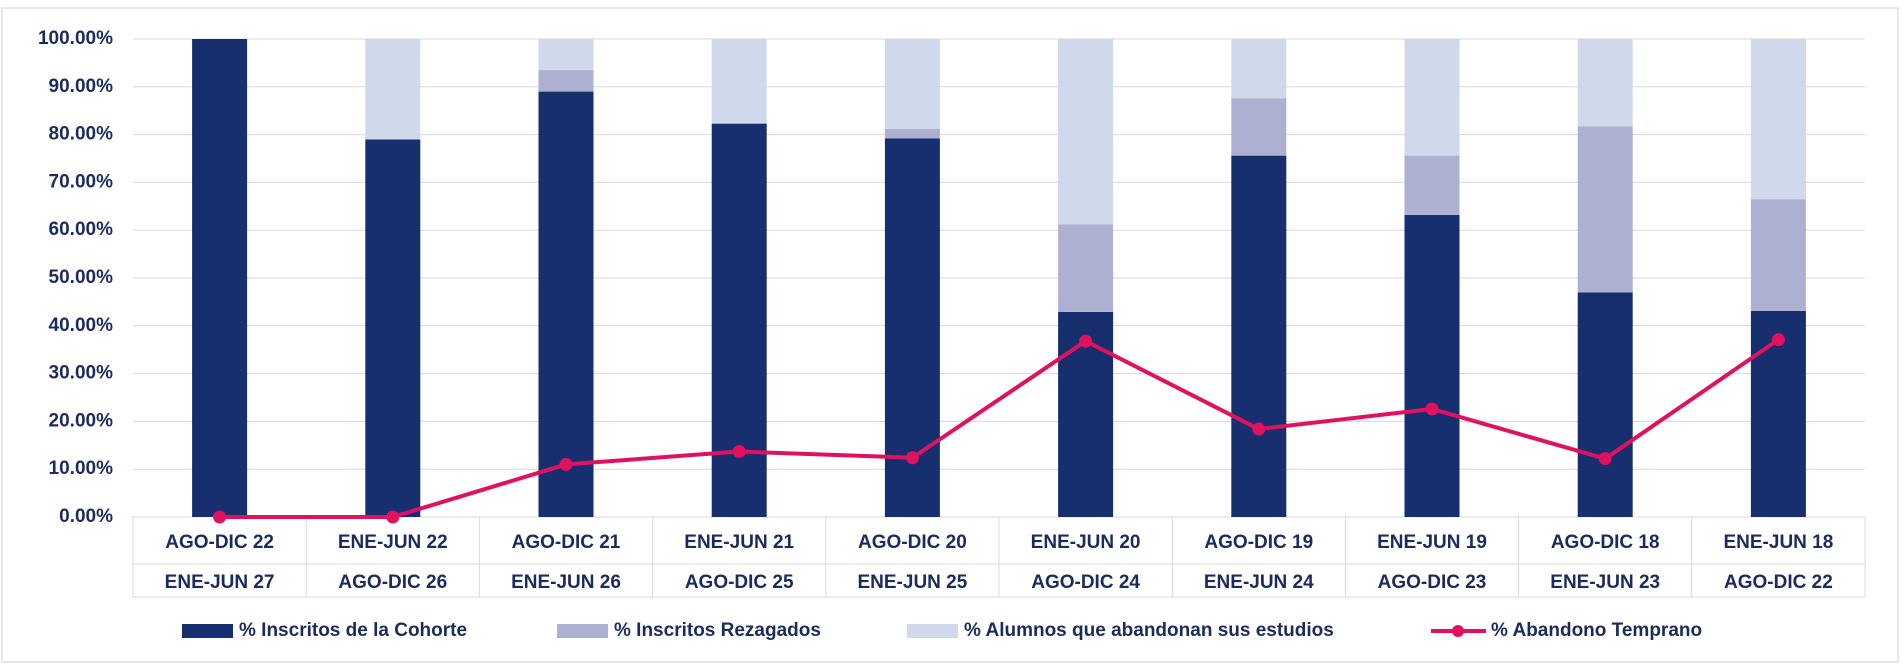 Image resolution: width=1902 pixels, height=665 pixels. I want to click on x-tick-label: AGO-DIC 20, so click(912, 542).